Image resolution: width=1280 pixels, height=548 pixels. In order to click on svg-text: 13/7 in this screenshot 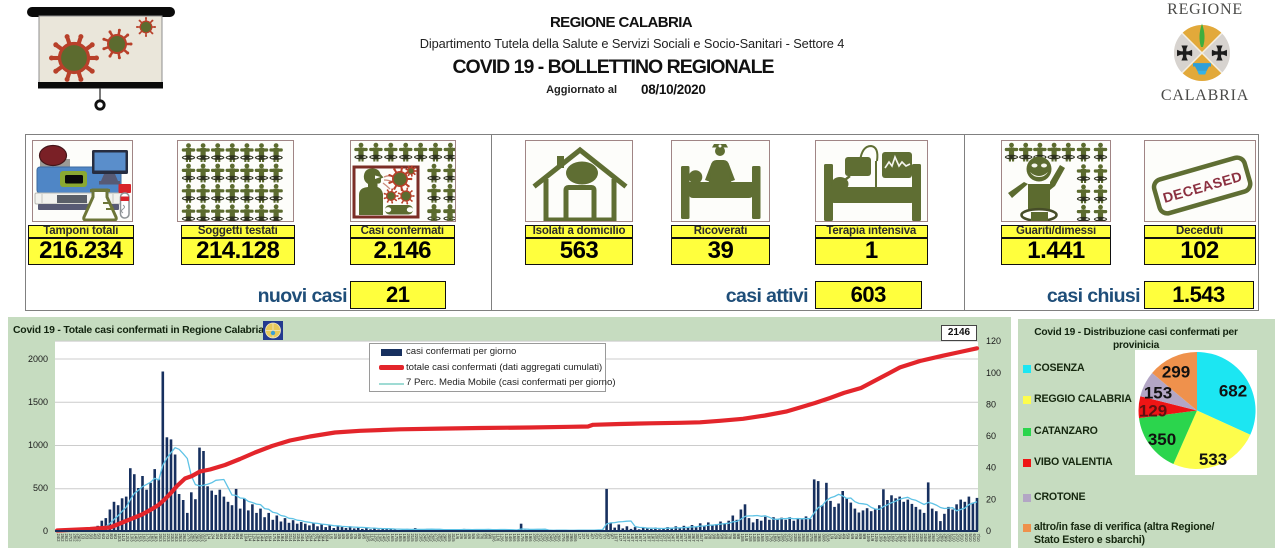, I will do `click(628, 538)`.